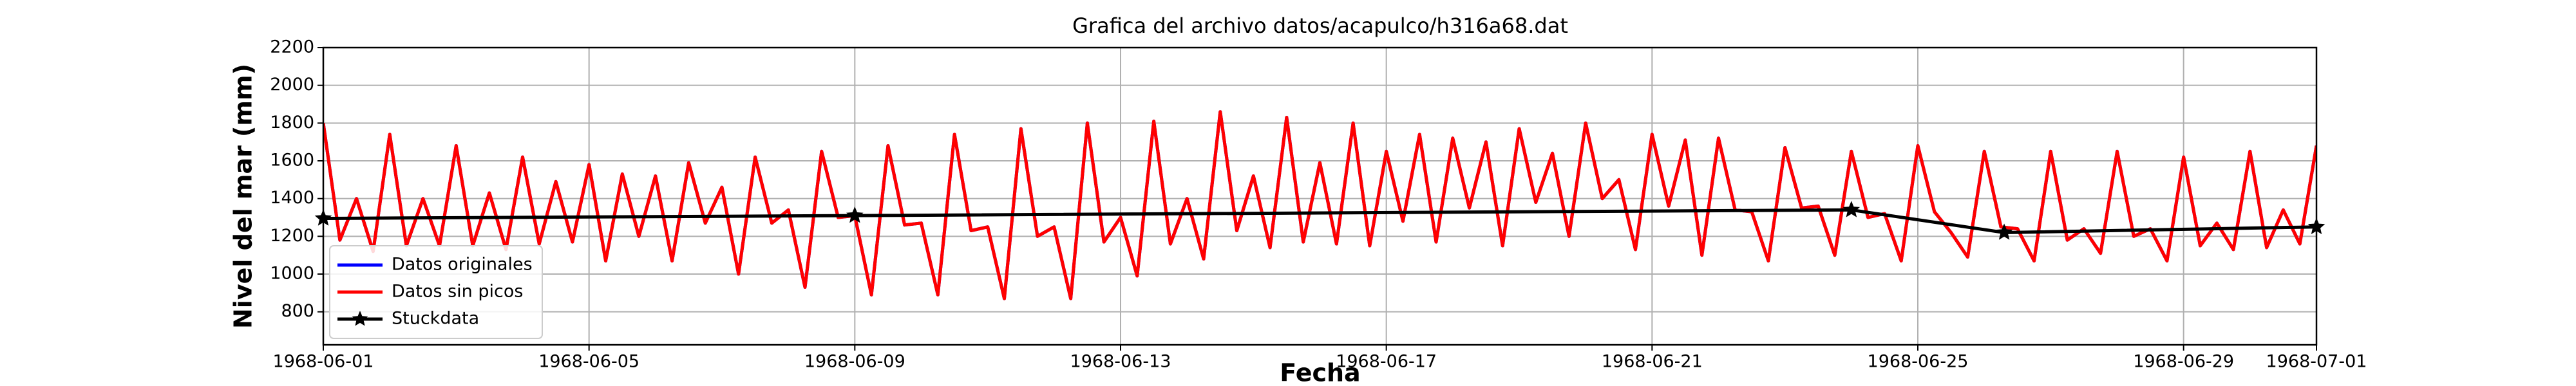 This screenshot has width=2576, height=386. I want to click on y-tick-label: 1200, so click(292, 236).